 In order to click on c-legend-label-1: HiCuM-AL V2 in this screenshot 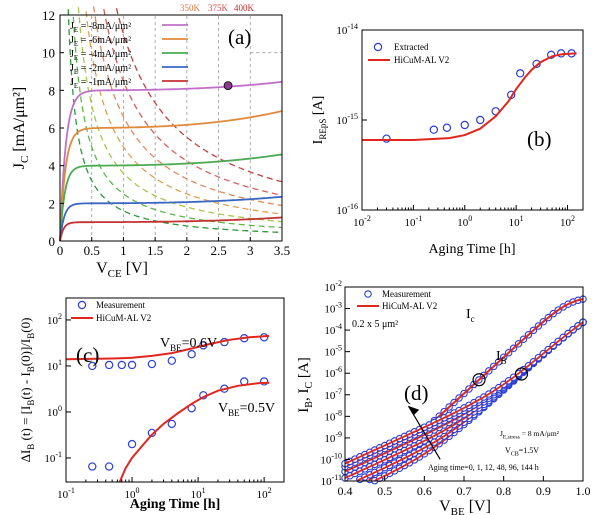, I will do `click(123, 318)`.